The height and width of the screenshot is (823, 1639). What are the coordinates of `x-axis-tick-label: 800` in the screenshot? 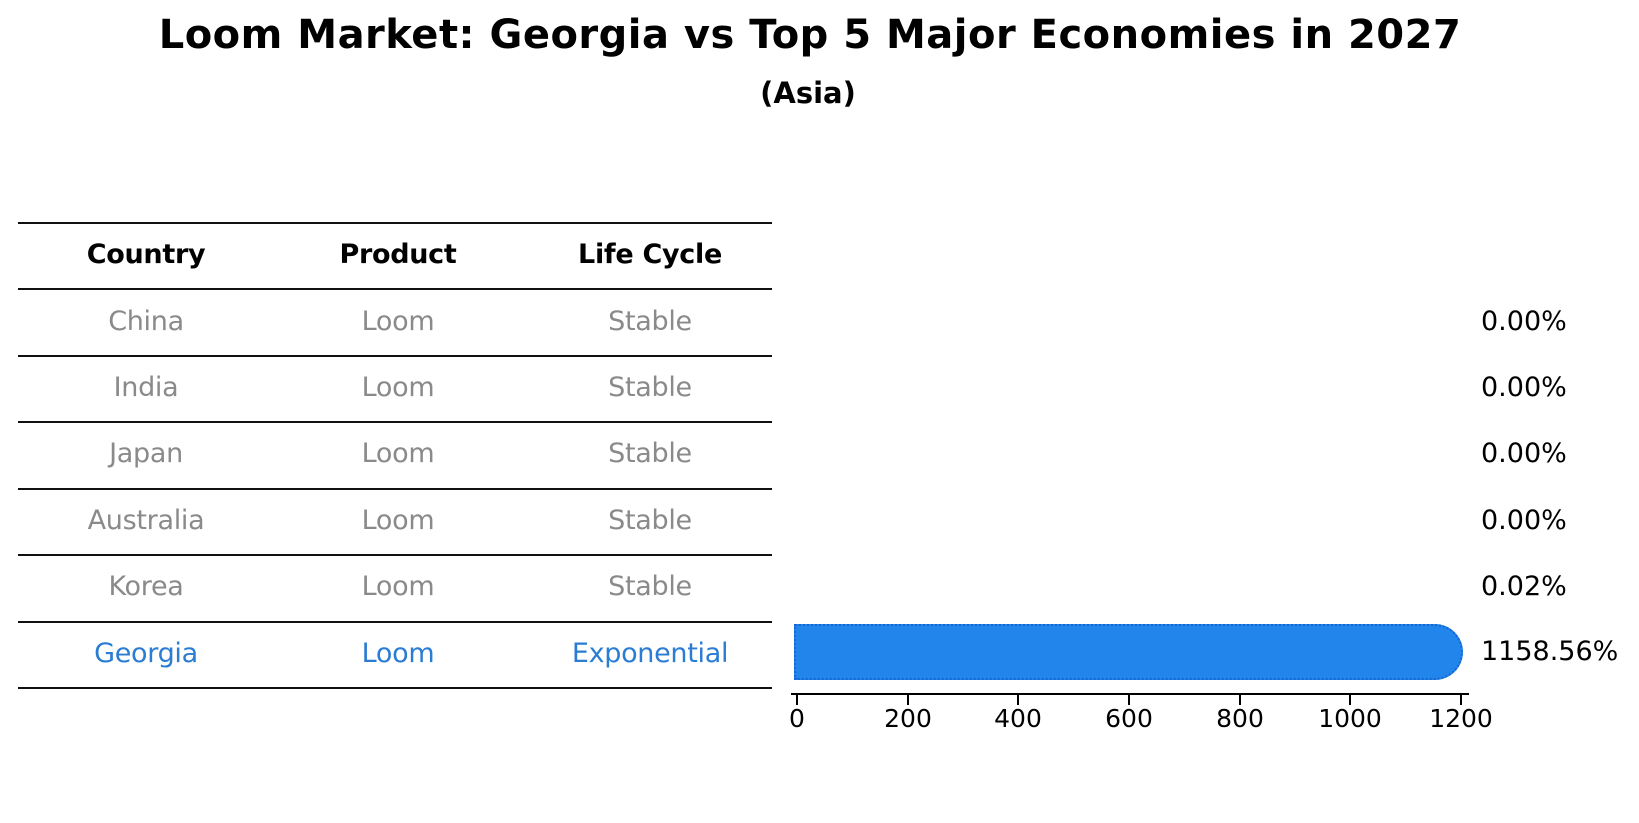 It's located at (1240, 718).